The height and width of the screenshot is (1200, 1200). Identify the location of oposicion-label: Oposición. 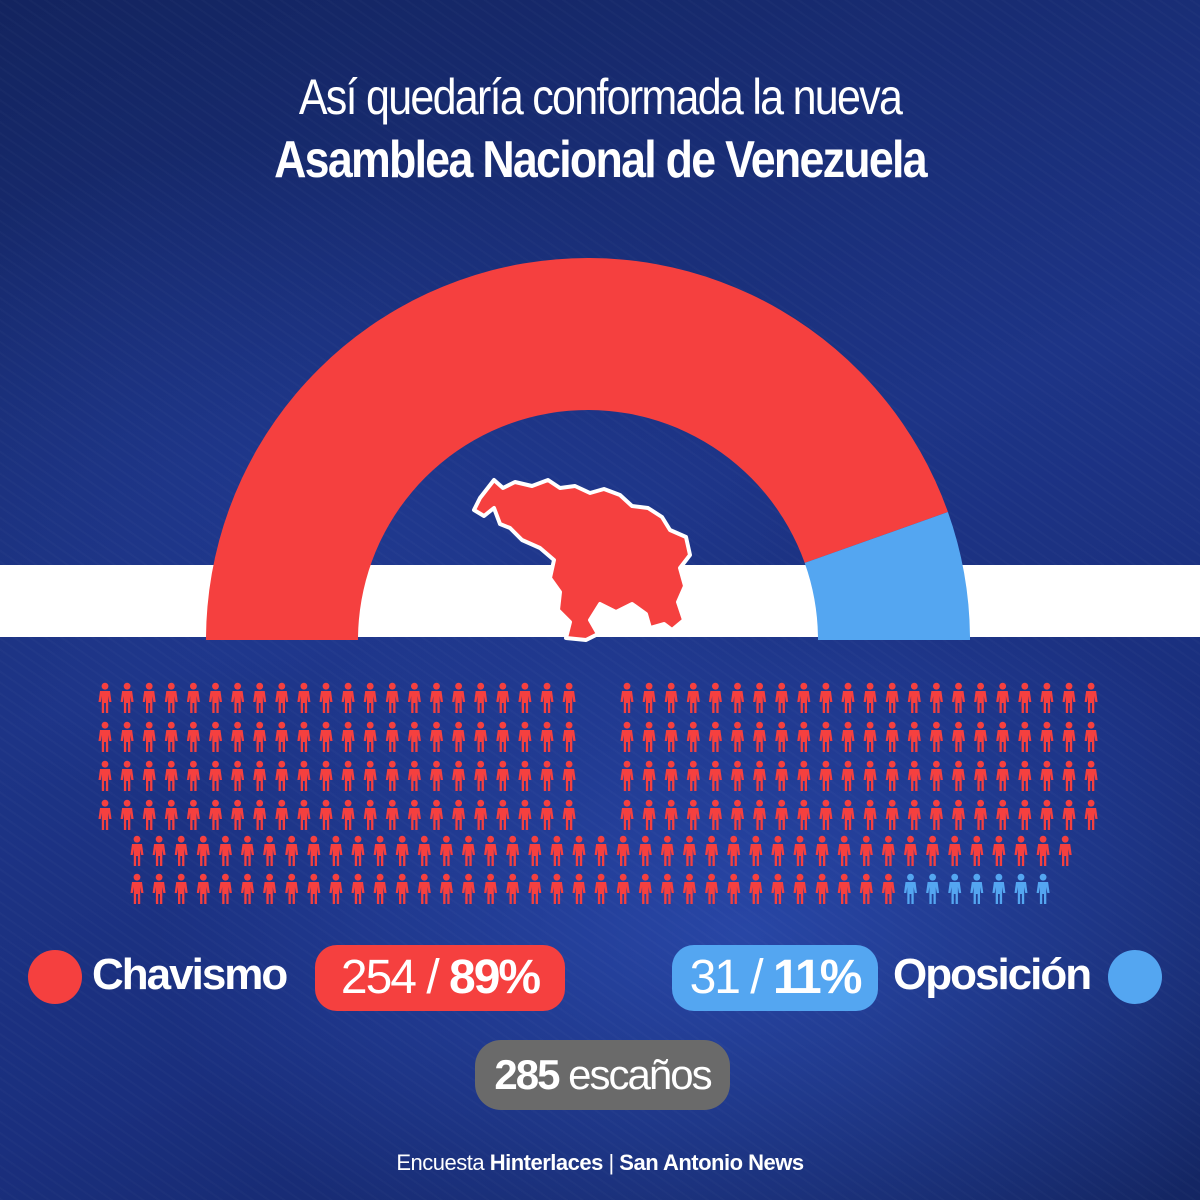
(992, 974).